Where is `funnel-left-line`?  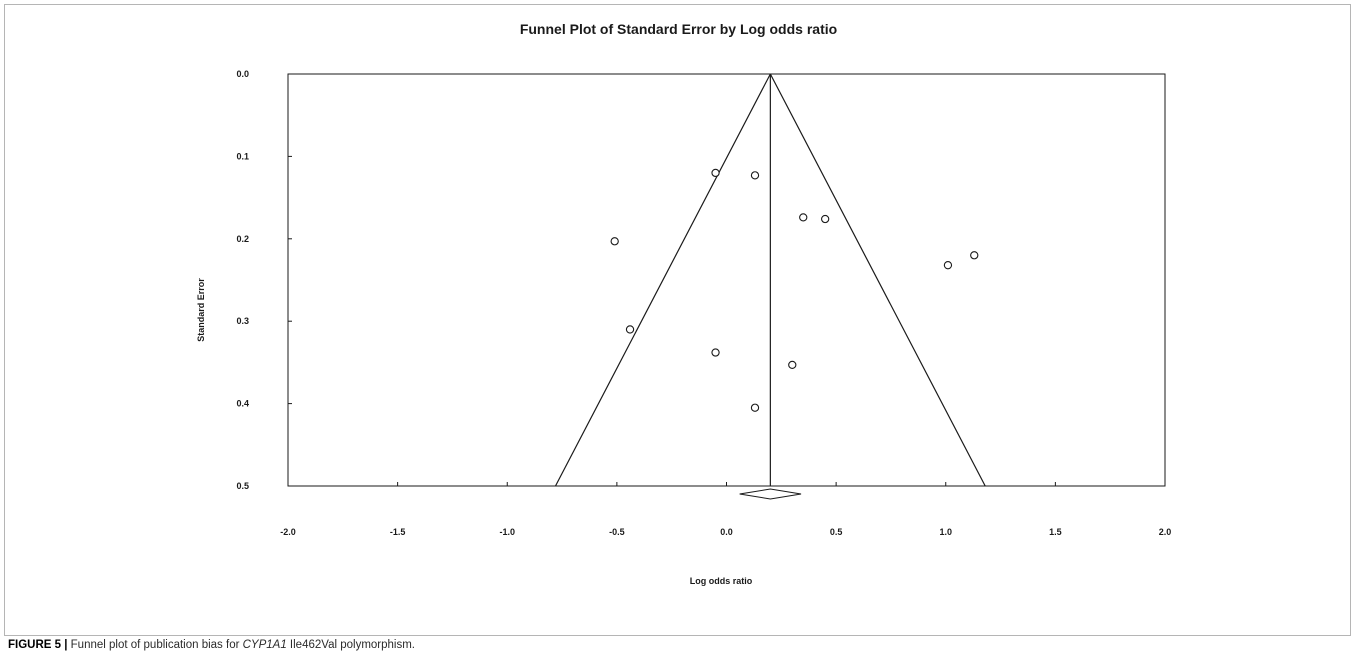 funnel-left-line is located at coordinates (662, 280).